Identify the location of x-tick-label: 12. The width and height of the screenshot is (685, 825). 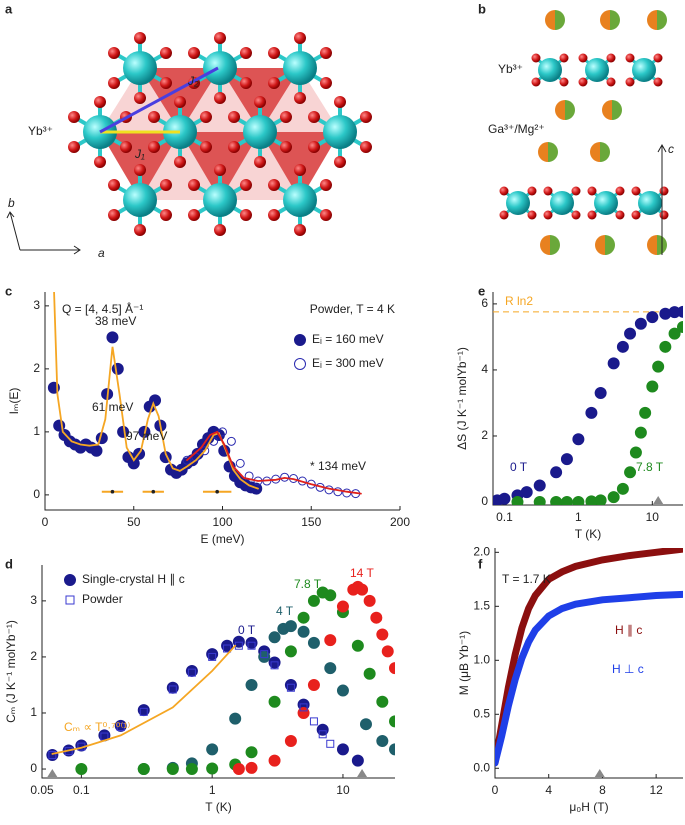
(656, 790).